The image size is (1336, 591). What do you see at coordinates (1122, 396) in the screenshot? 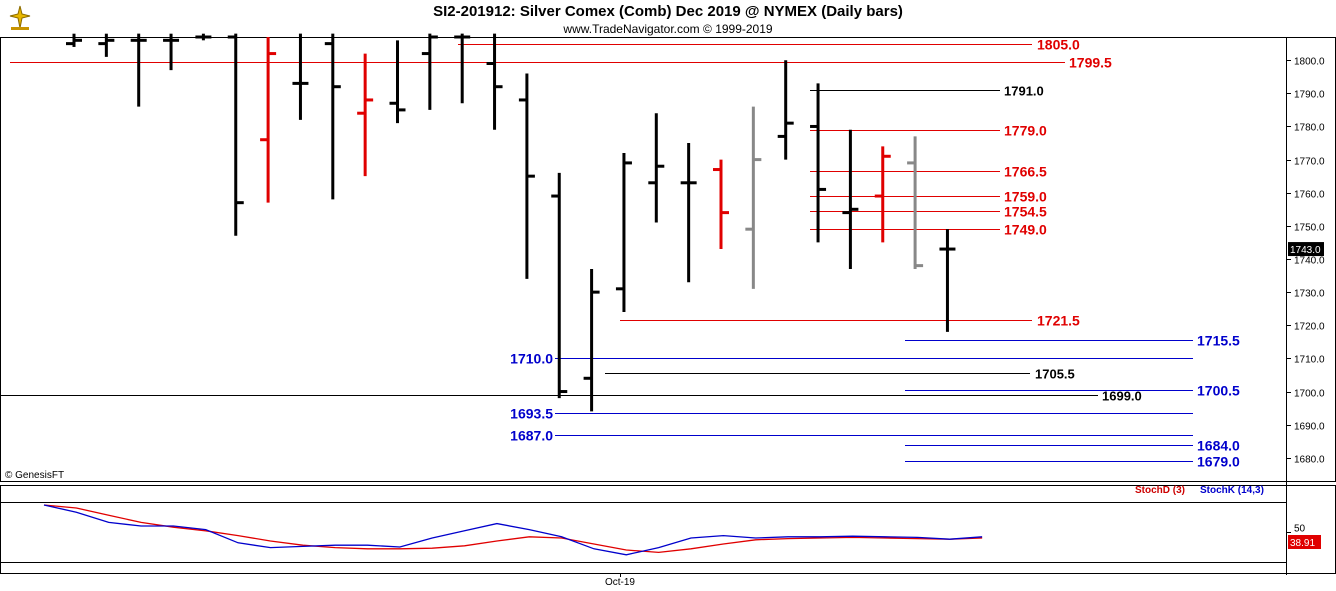
I see `level-label: 1699.0` at bounding box center [1122, 396].